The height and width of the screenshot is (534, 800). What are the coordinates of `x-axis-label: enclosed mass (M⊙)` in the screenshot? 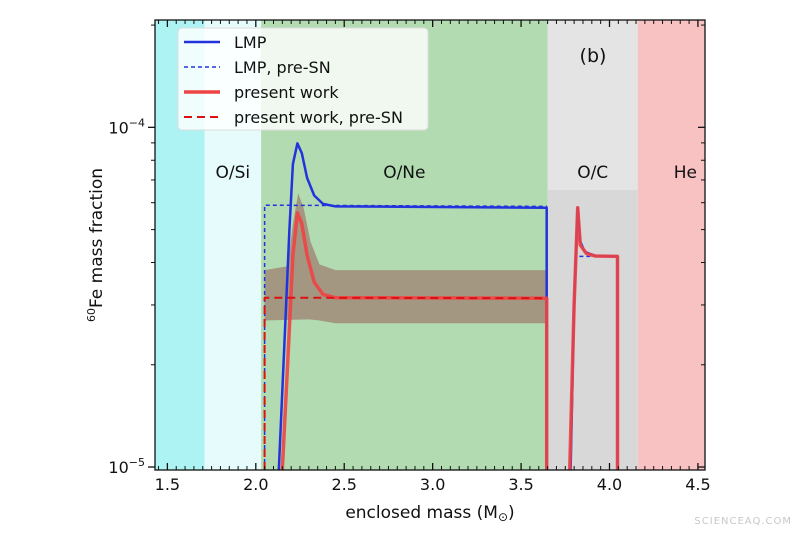 It's located at (429, 513).